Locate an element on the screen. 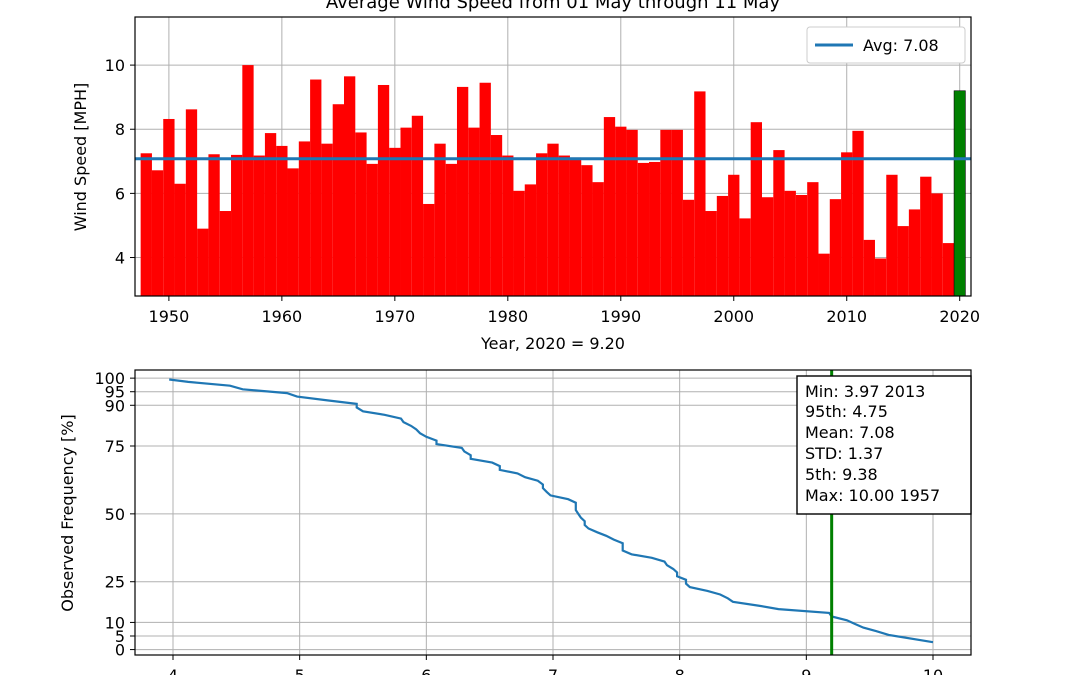 The image size is (1080, 675). x-tick-label: 1990 is located at coordinates (620, 316).